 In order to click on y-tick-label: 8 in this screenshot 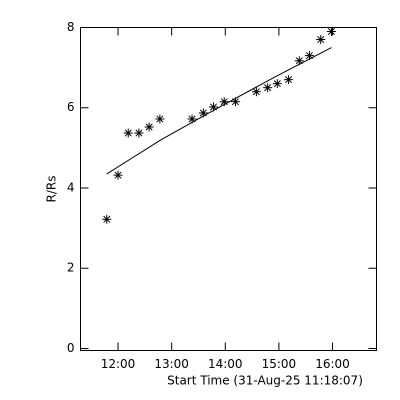, I will do `click(71, 27)`.